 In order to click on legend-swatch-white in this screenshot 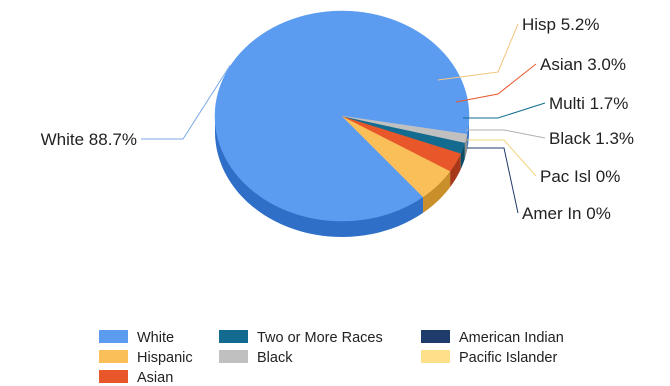, I will do `click(113, 336)`.